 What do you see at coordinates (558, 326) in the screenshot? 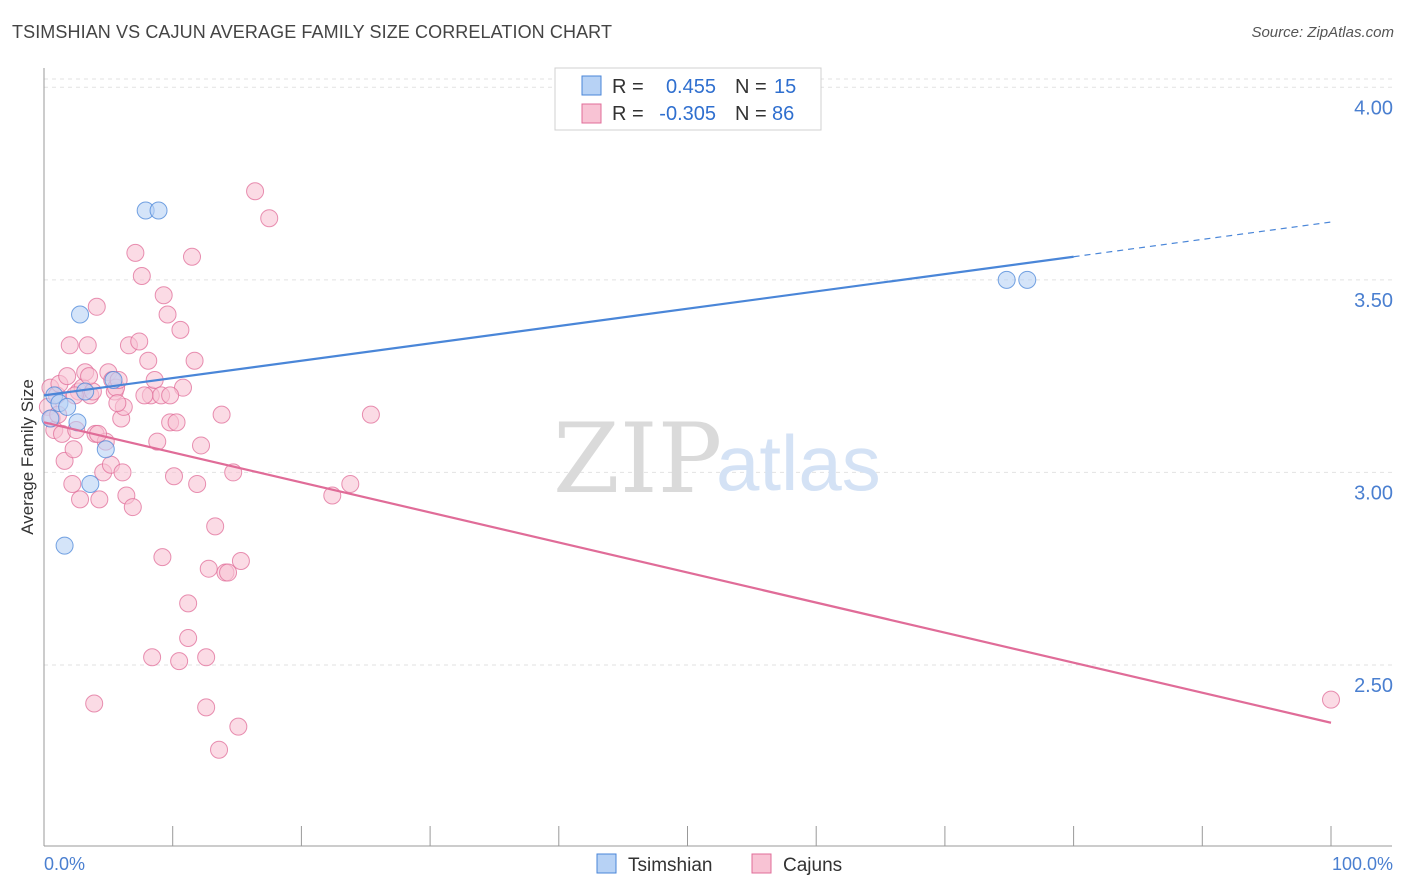
I see `tsimshian-trend-line` at bounding box center [558, 326].